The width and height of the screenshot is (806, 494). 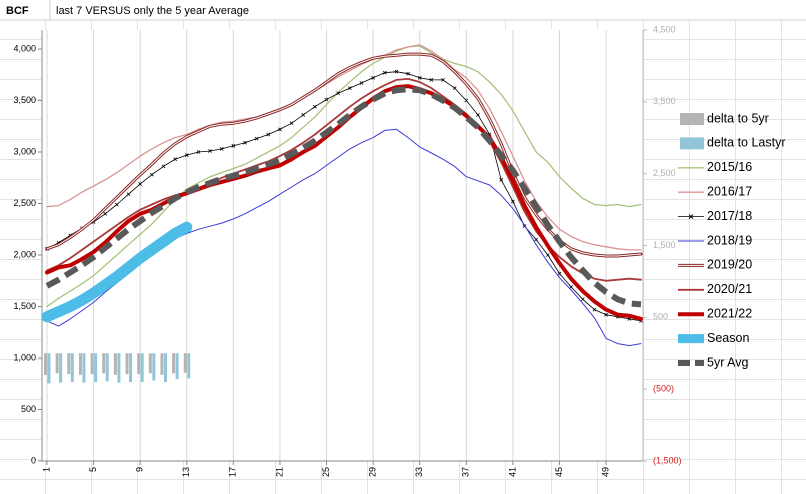 What do you see at coordinates (279, 472) in the screenshot?
I see `x-tick-label: 21` at bounding box center [279, 472].